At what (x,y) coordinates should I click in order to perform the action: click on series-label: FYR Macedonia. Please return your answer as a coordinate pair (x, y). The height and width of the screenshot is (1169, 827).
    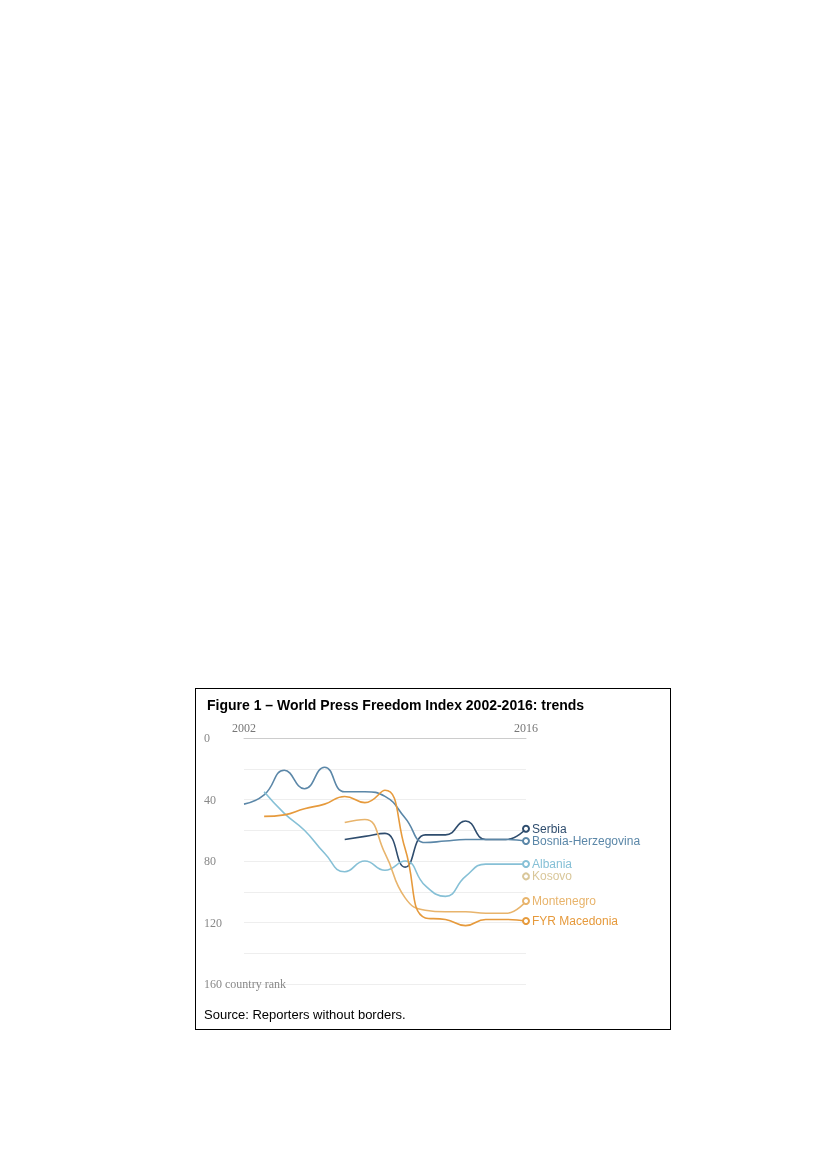
    Looking at the image, I should click on (575, 920).